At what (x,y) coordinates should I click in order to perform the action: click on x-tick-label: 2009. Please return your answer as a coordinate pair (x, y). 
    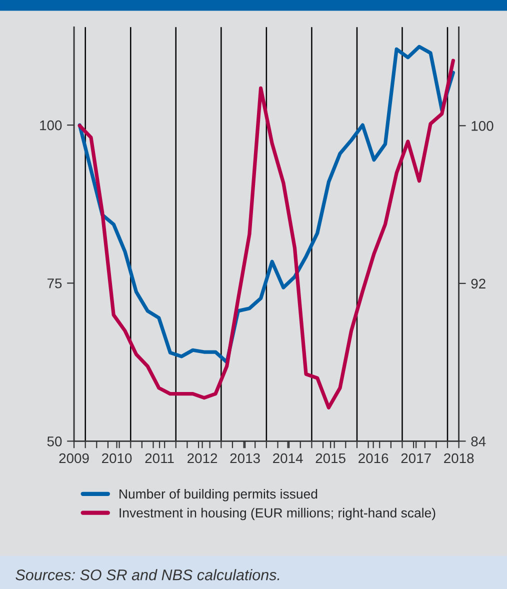
    Looking at the image, I should click on (74, 458).